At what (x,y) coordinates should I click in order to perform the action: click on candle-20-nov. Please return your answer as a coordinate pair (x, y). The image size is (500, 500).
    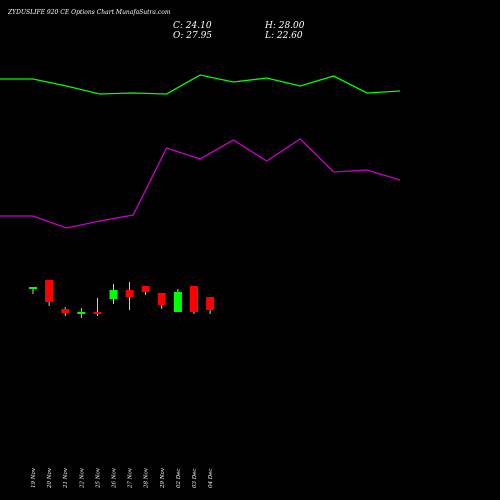
    Looking at the image, I should click on (49, 293).